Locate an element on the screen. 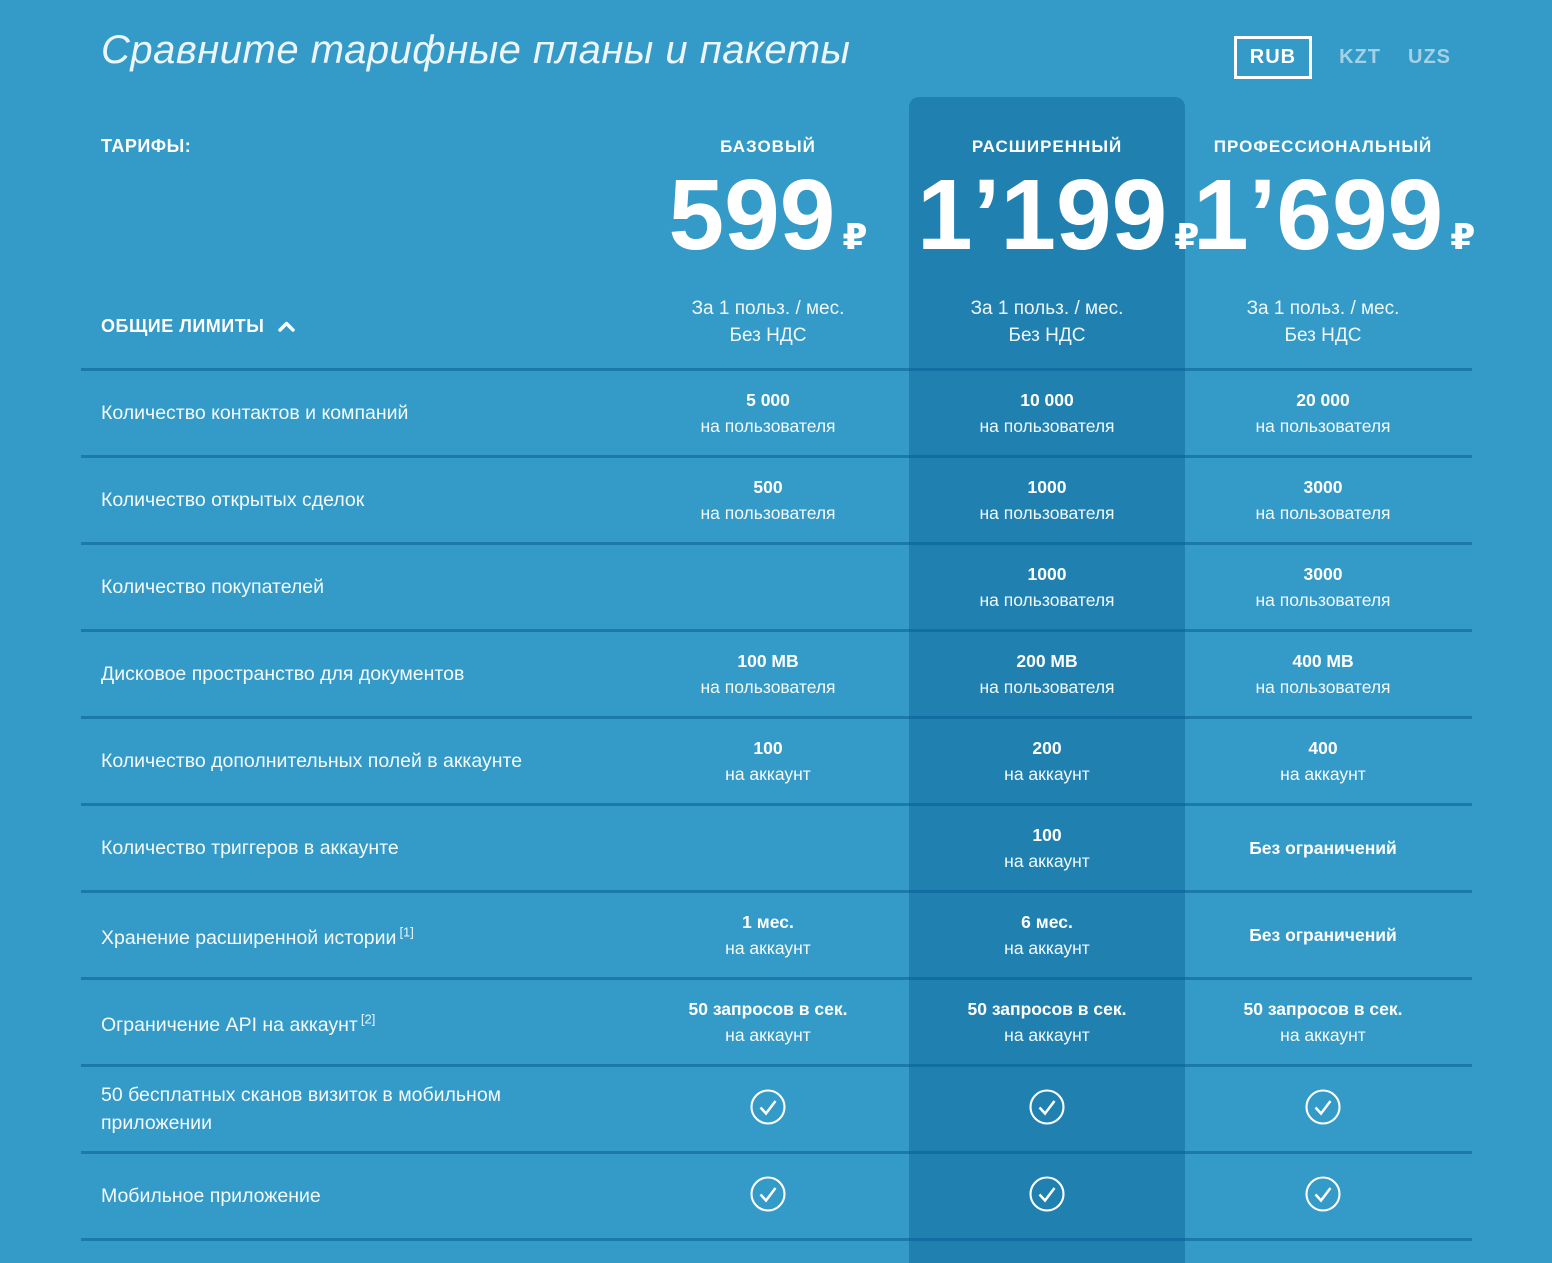  plan-value-cell: 200 MB на пользователя is located at coordinates (1047, 674).